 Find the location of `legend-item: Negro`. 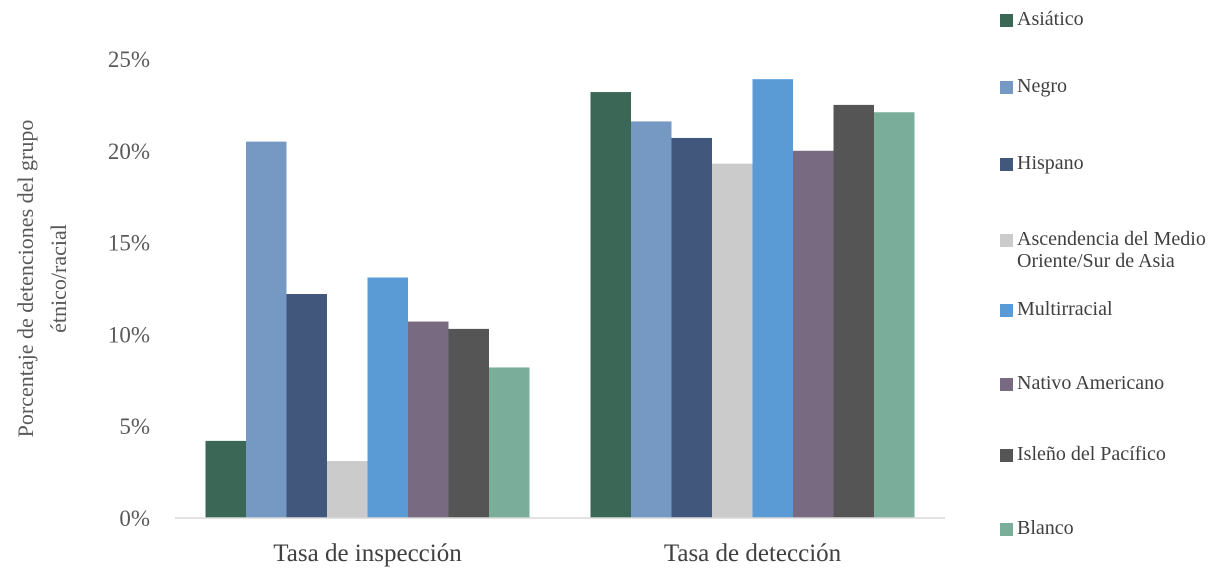

legend-item: Negro is located at coordinates (1103, 86).